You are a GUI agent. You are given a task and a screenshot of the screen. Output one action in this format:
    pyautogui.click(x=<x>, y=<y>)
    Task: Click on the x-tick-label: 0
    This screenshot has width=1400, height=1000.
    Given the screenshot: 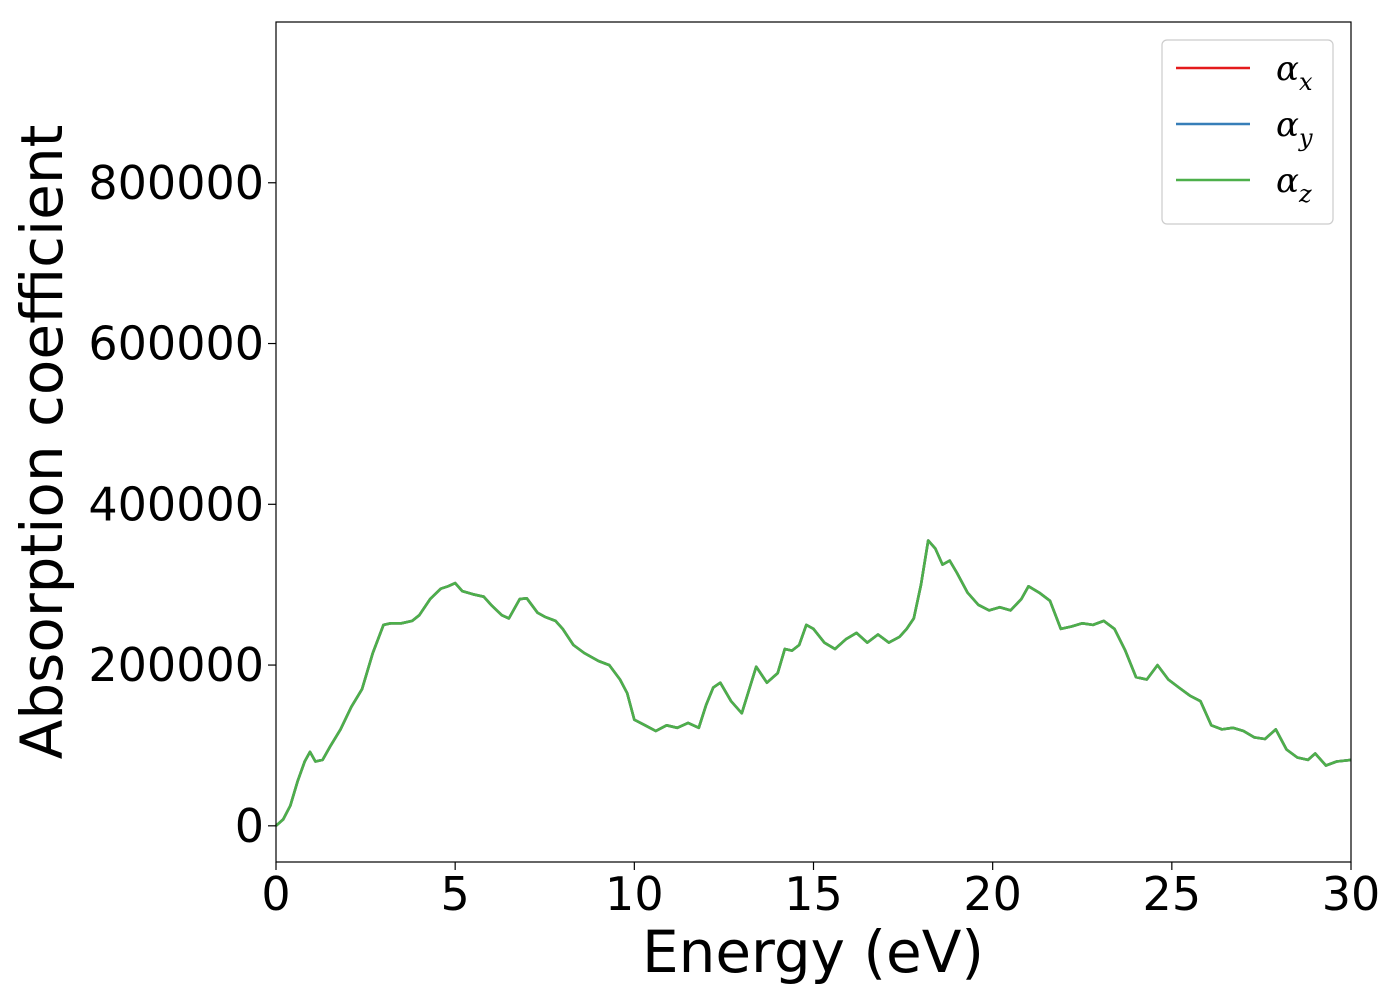 What is the action you would take?
    pyautogui.click(x=275, y=894)
    